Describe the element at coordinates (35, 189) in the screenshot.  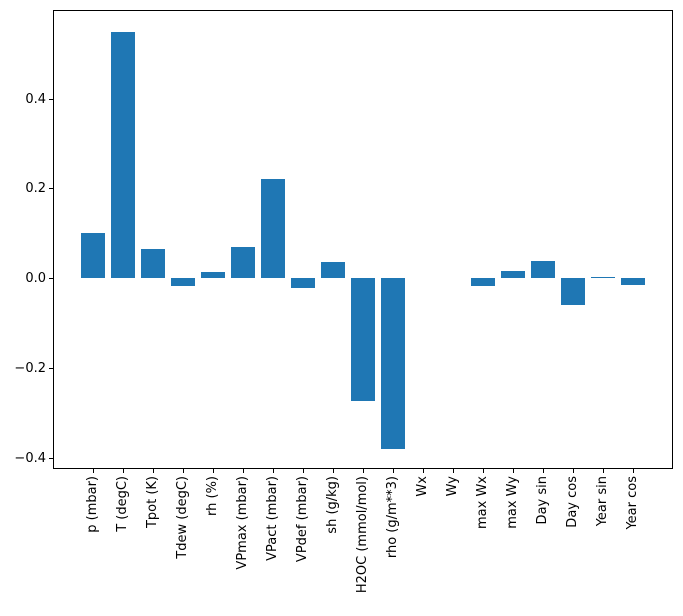
I see `y-tick-label: 0.2` at that location.